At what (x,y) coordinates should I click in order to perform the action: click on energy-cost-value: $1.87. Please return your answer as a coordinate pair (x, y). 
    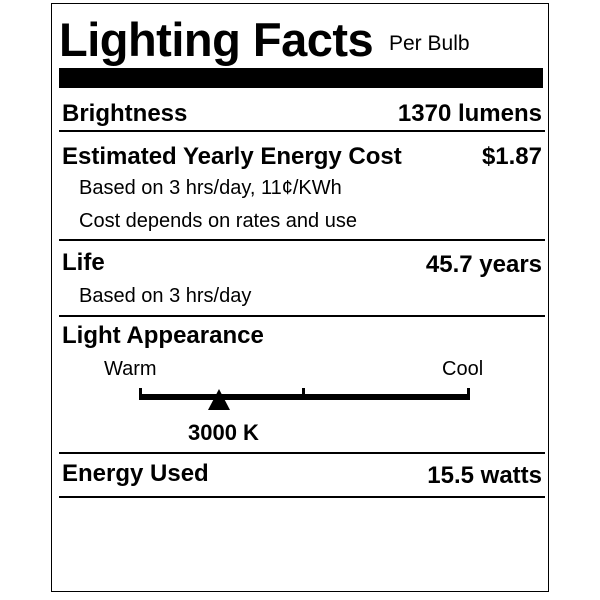
    Looking at the image, I should click on (511, 156).